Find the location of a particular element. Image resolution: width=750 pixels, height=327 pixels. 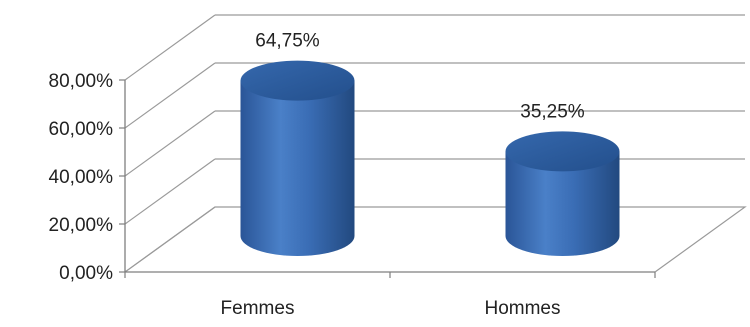

bar-hommes is located at coordinates (562, 193).